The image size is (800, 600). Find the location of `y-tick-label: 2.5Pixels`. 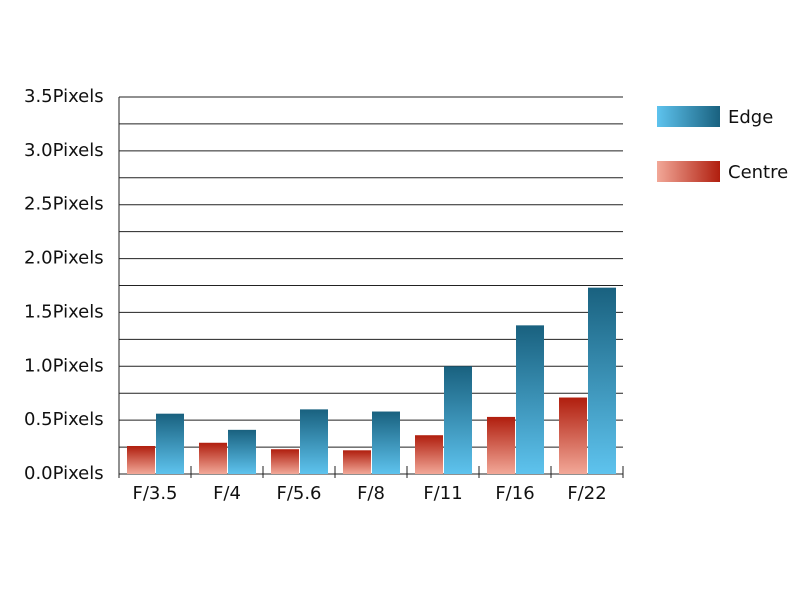

y-tick-label: 2.5Pixels is located at coordinates (64, 204).